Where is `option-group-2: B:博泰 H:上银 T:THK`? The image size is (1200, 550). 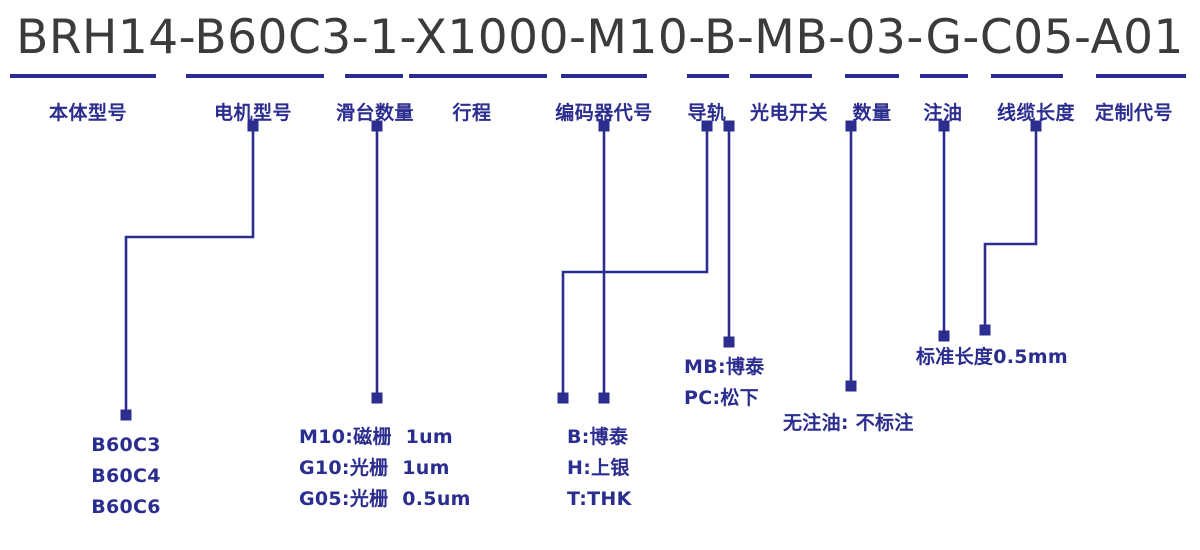
option-group-2: B:博泰 H:上银 T:THK is located at coordinates (599, 468).